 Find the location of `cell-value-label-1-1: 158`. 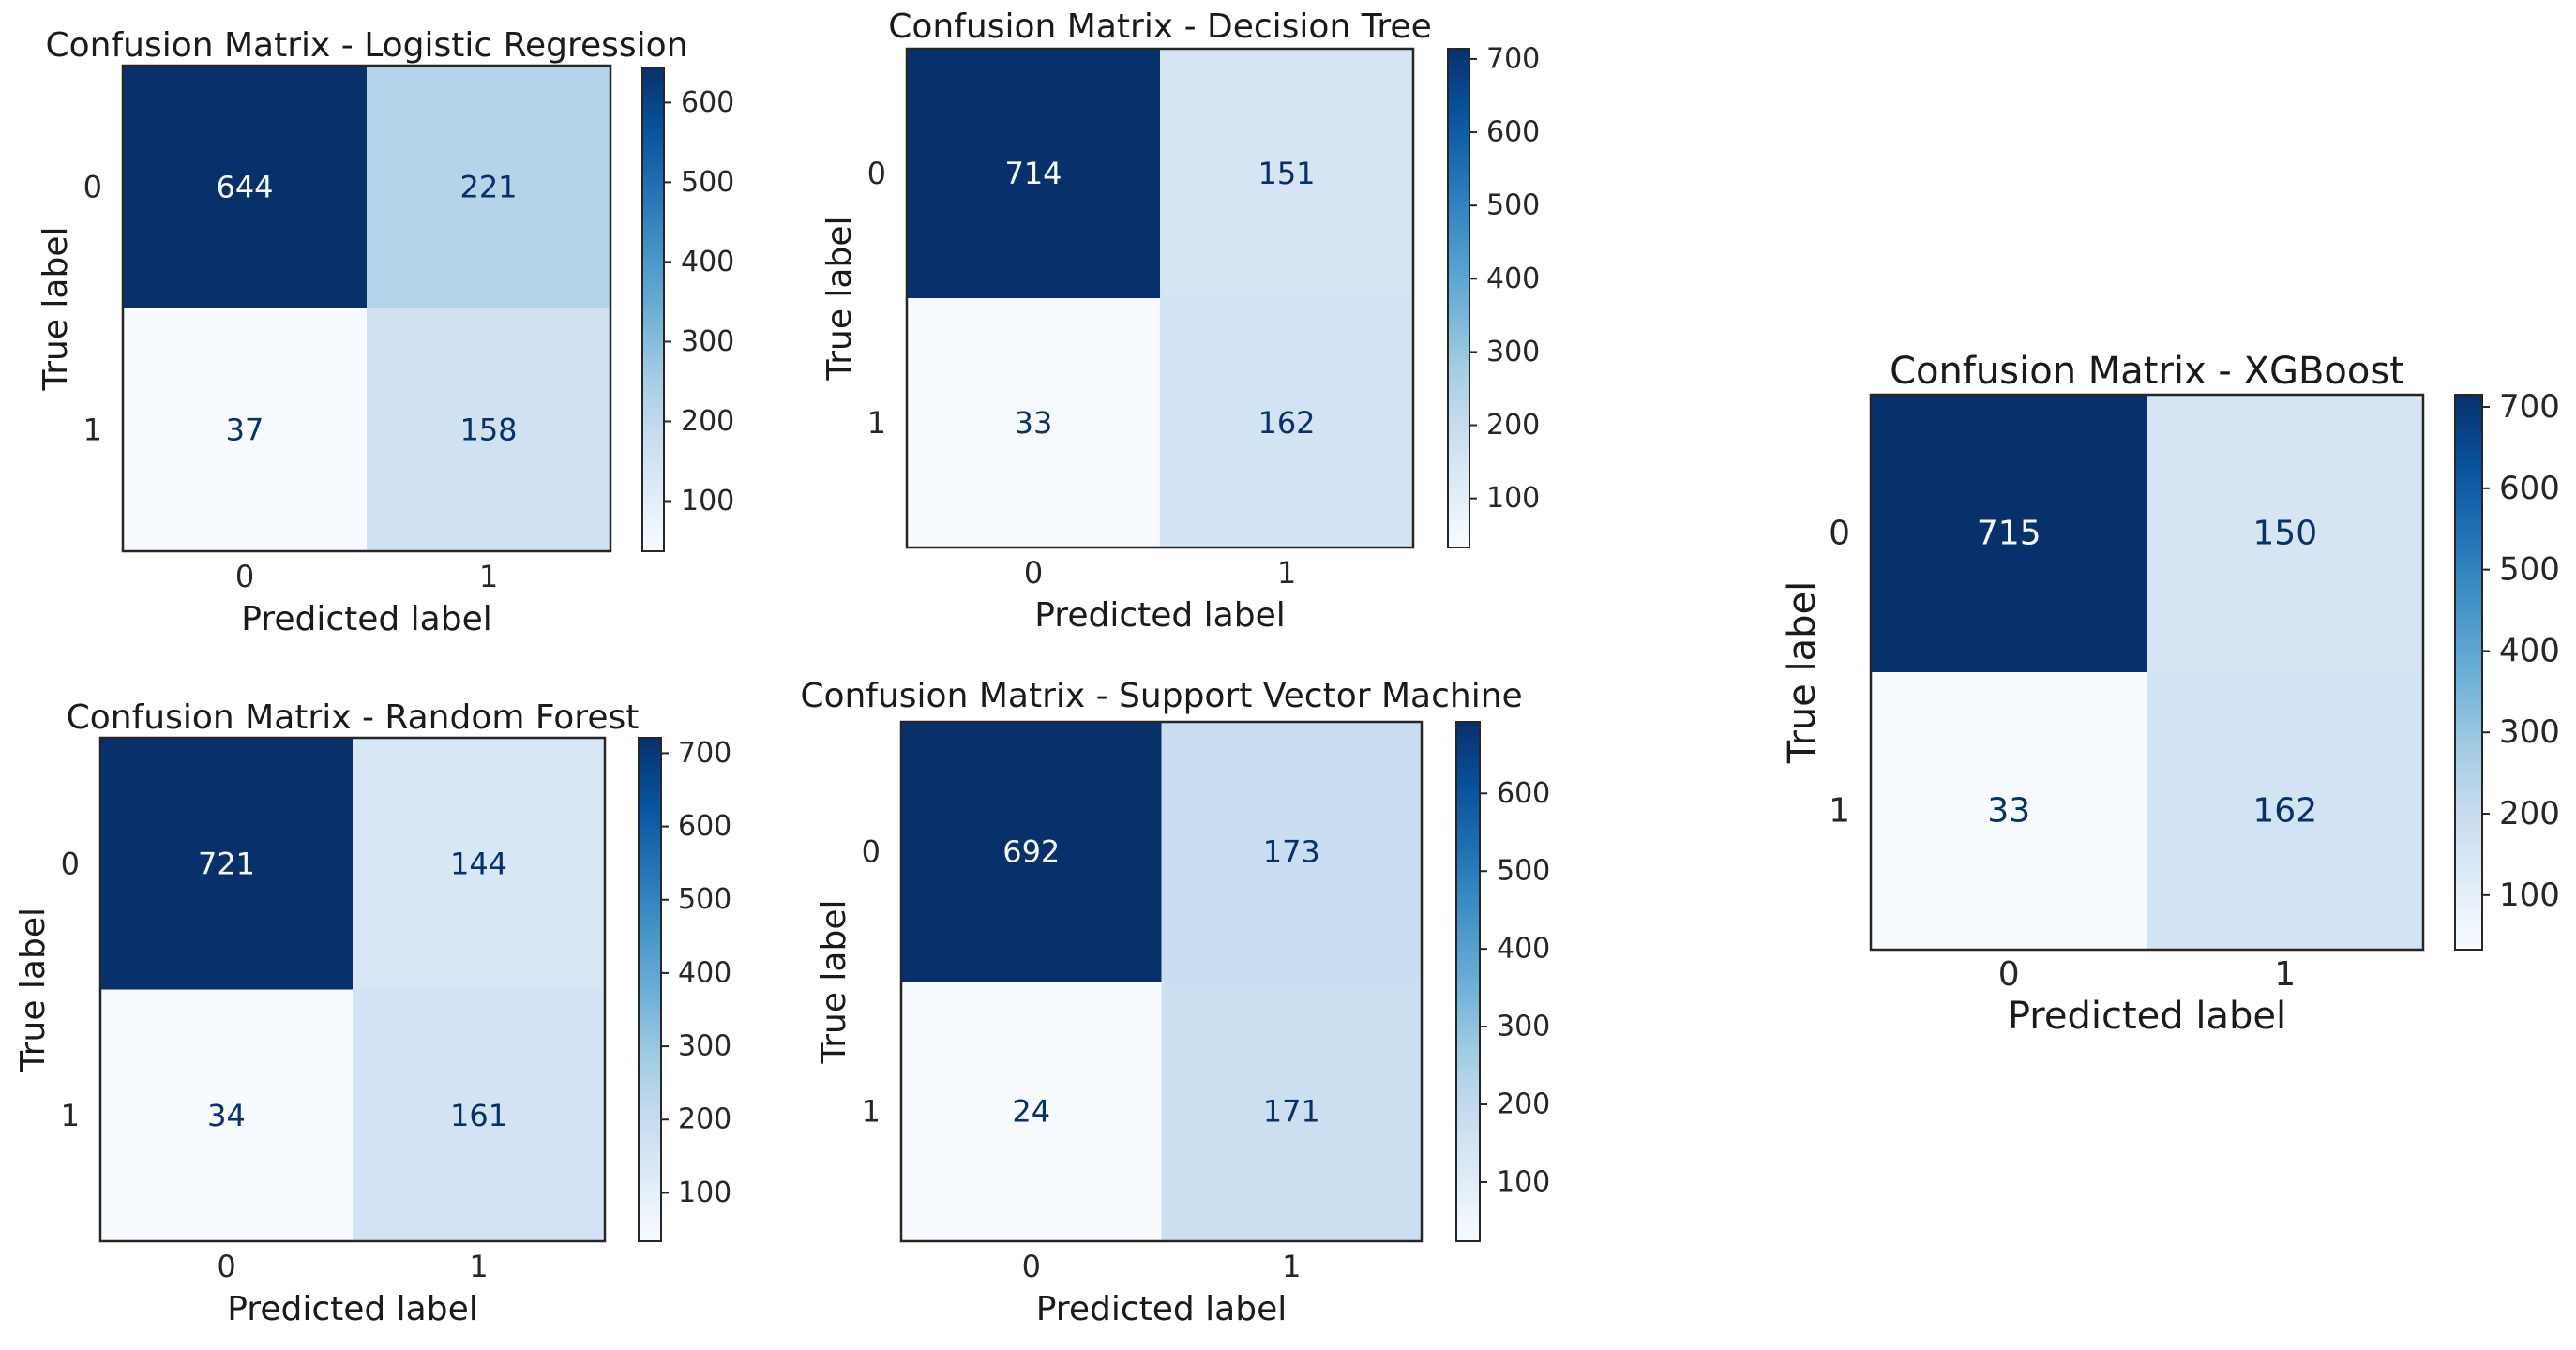

cell-value-label-1-1: 158 is located at coordinates (488, 430).